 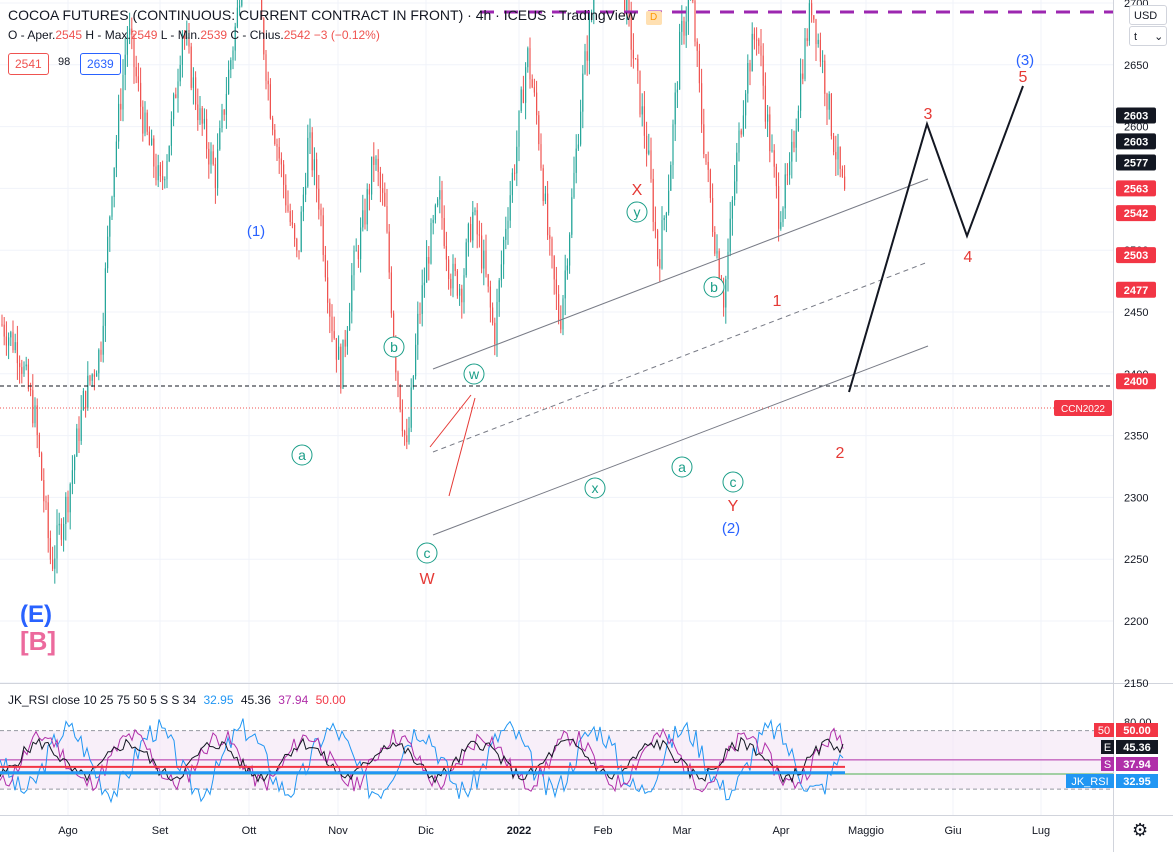 I want to click on rsi-pane, so click(x=556, y=761).